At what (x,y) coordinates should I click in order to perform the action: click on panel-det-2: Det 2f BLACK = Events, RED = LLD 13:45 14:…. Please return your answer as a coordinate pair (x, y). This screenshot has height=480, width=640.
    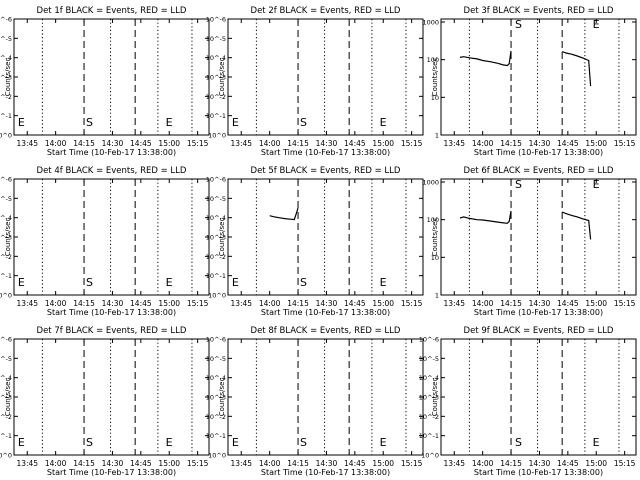
    Looking at the image, I should click on (315, 81).